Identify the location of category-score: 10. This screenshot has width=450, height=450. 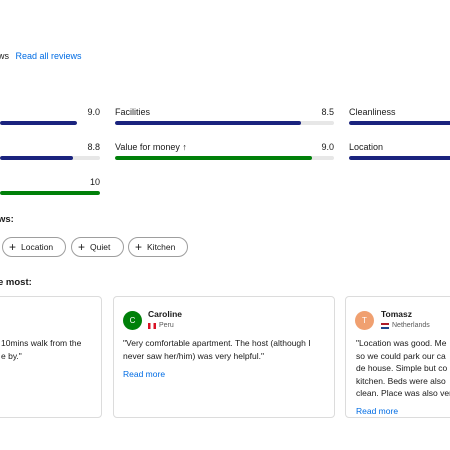
(94, 182).